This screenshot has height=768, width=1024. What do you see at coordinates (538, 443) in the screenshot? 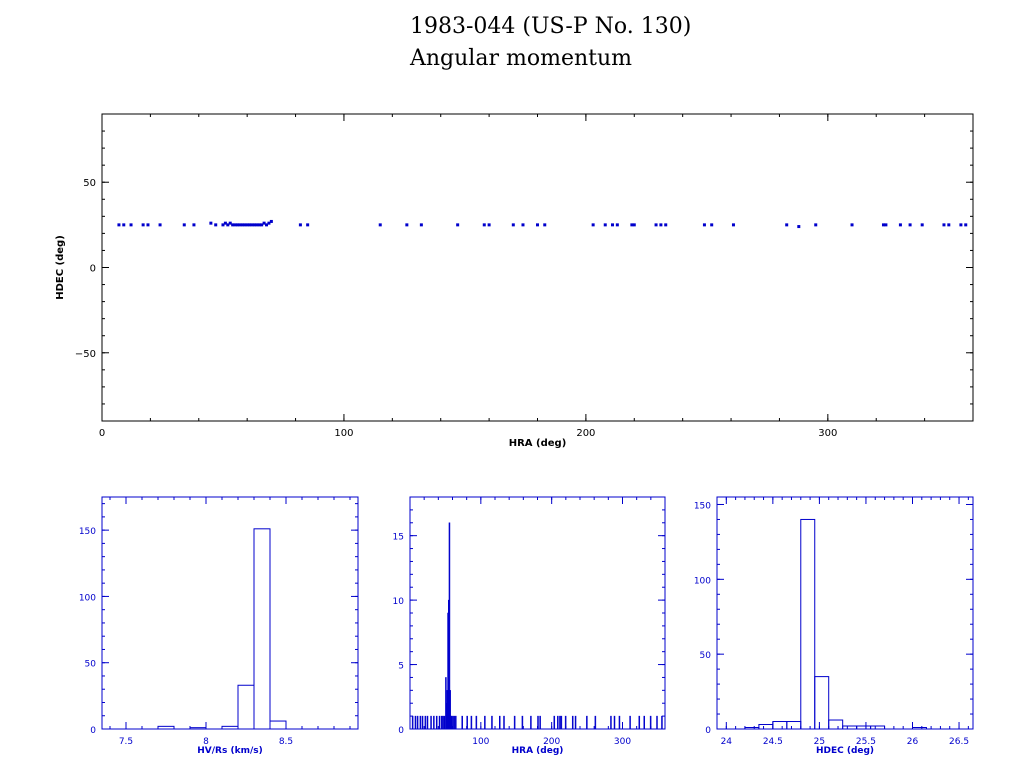
I see `x-axis-label-0: HRA (deg)` at bounding box center [538, 443].